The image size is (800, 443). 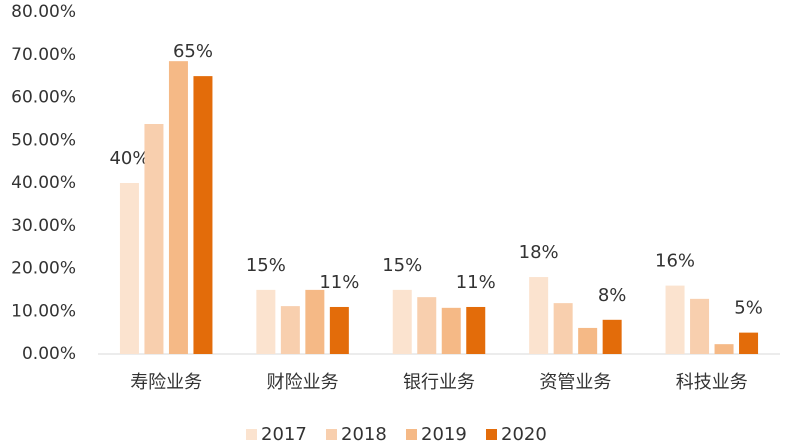 I want to click on legend-label: 2018, so click(x=364, y=433).